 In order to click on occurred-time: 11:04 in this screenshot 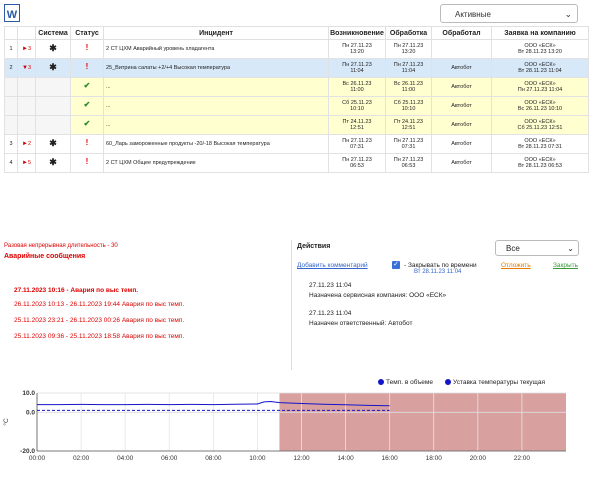, I will do `click(357, 71)`.